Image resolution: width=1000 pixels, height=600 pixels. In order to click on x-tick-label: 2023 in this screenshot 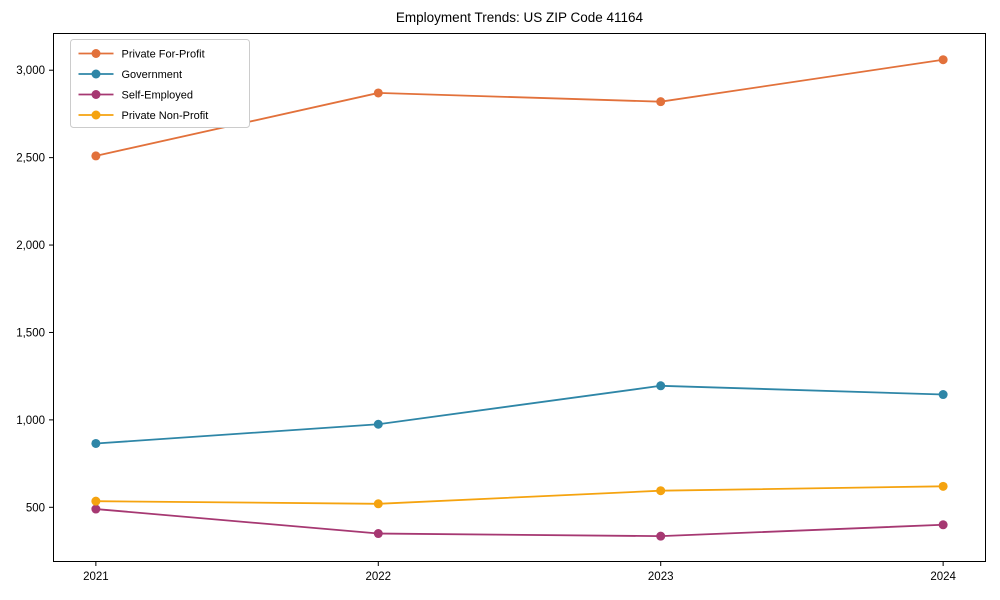, I will do `click(661, 577)`.